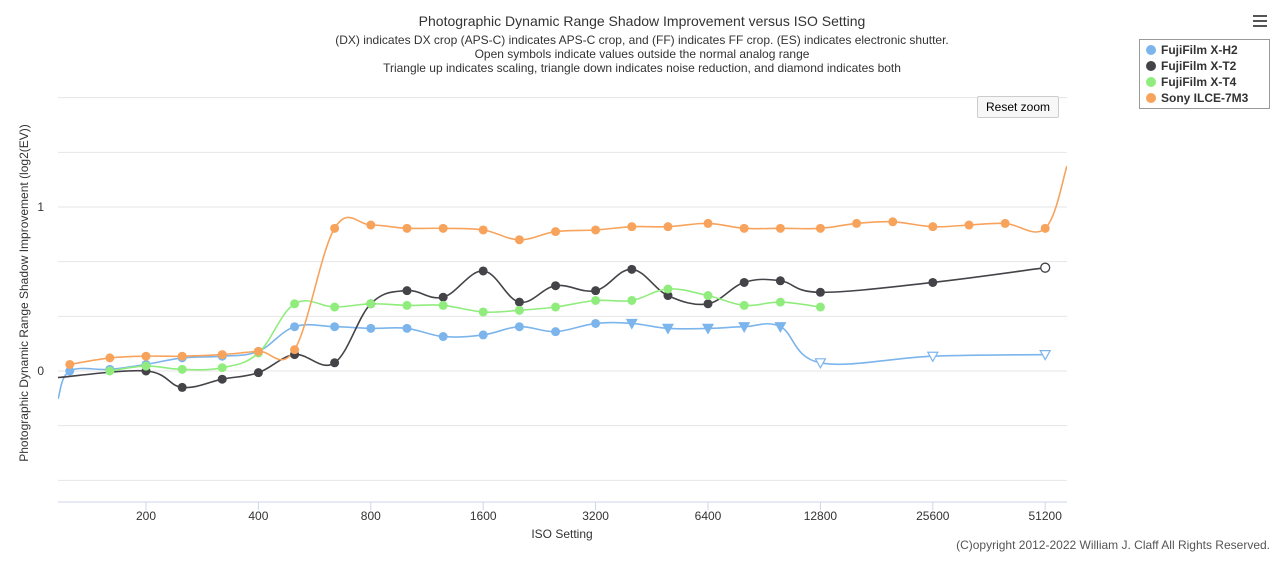  I want to click on legend-marker-icon, so click(1151, 82).